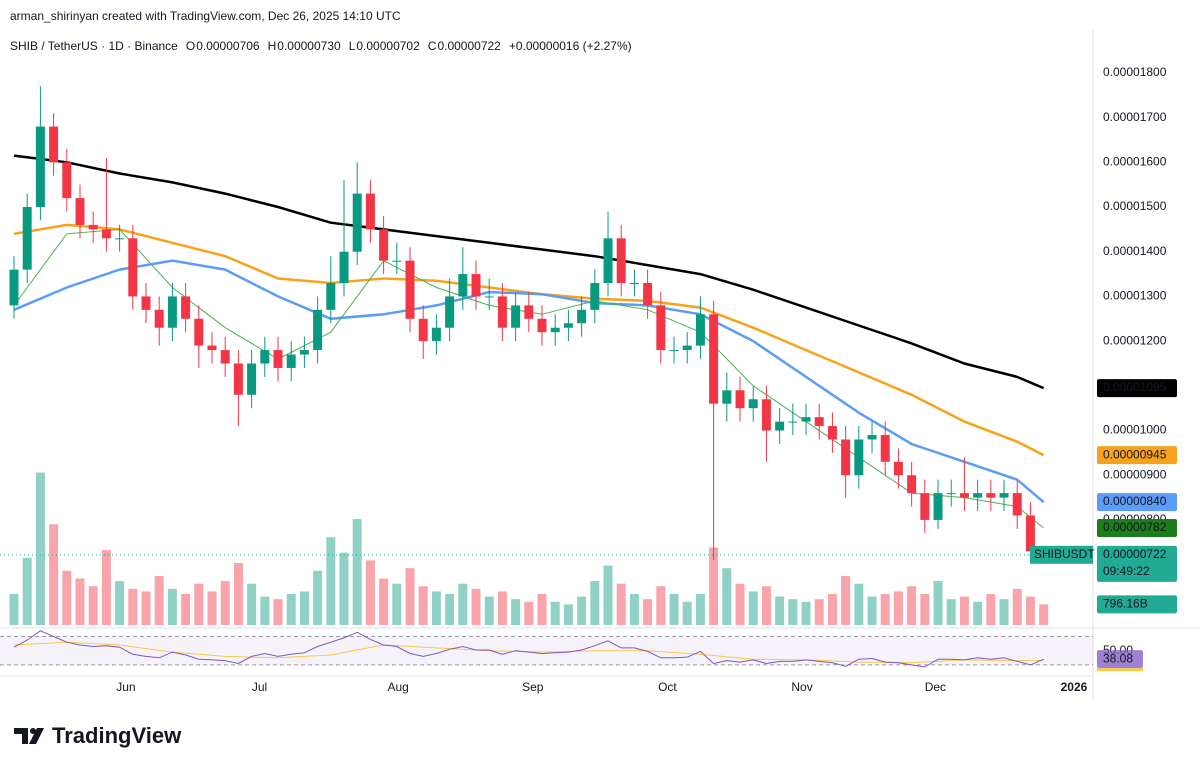 Image resolution: width=1200 pixels, height=770 pixels. Describe the element at coordinates (1135, 554) in the screenshot. I see `current-price-tag-text: 0.00000722` at that location.